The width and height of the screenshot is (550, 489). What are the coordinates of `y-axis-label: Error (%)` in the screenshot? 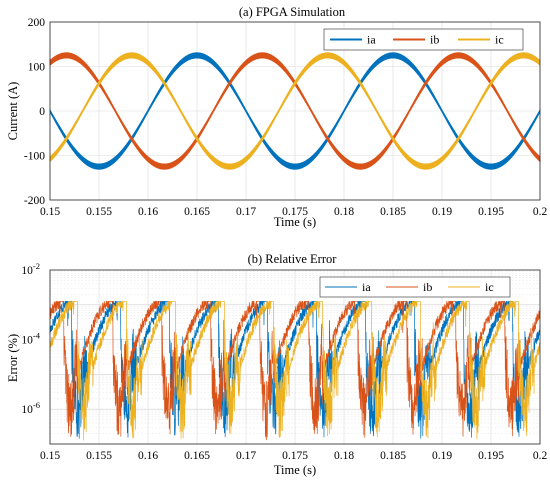 It's located at (13, 358).